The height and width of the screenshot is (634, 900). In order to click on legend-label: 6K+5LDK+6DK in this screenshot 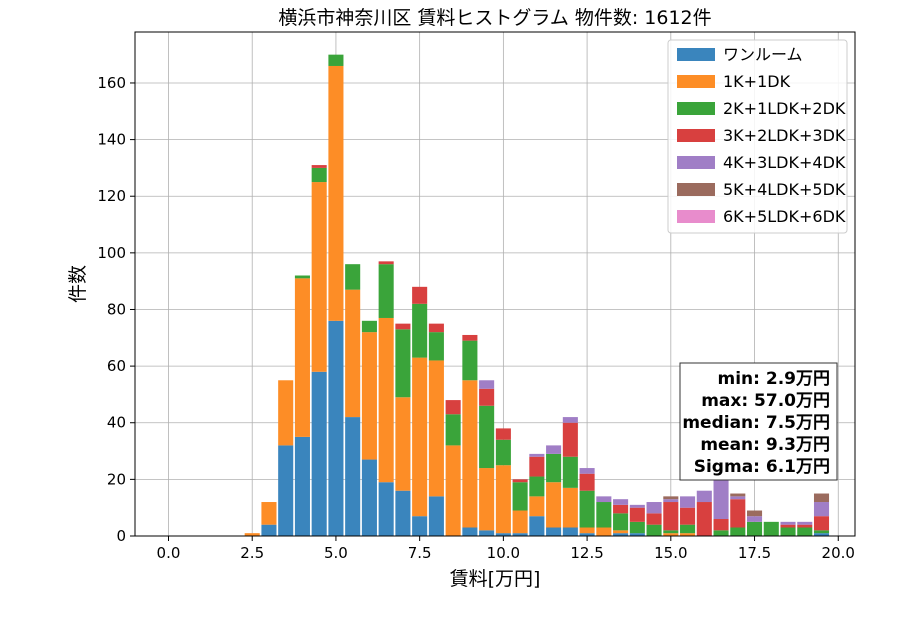, I will do `click(784, 216)`.